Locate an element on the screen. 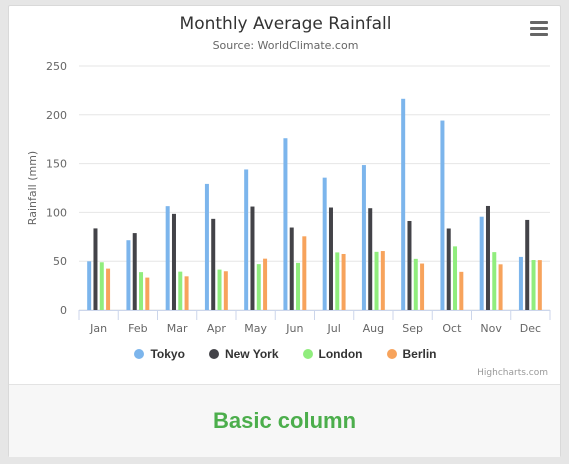  legend-item: New York is located at coordinates (243, 354).